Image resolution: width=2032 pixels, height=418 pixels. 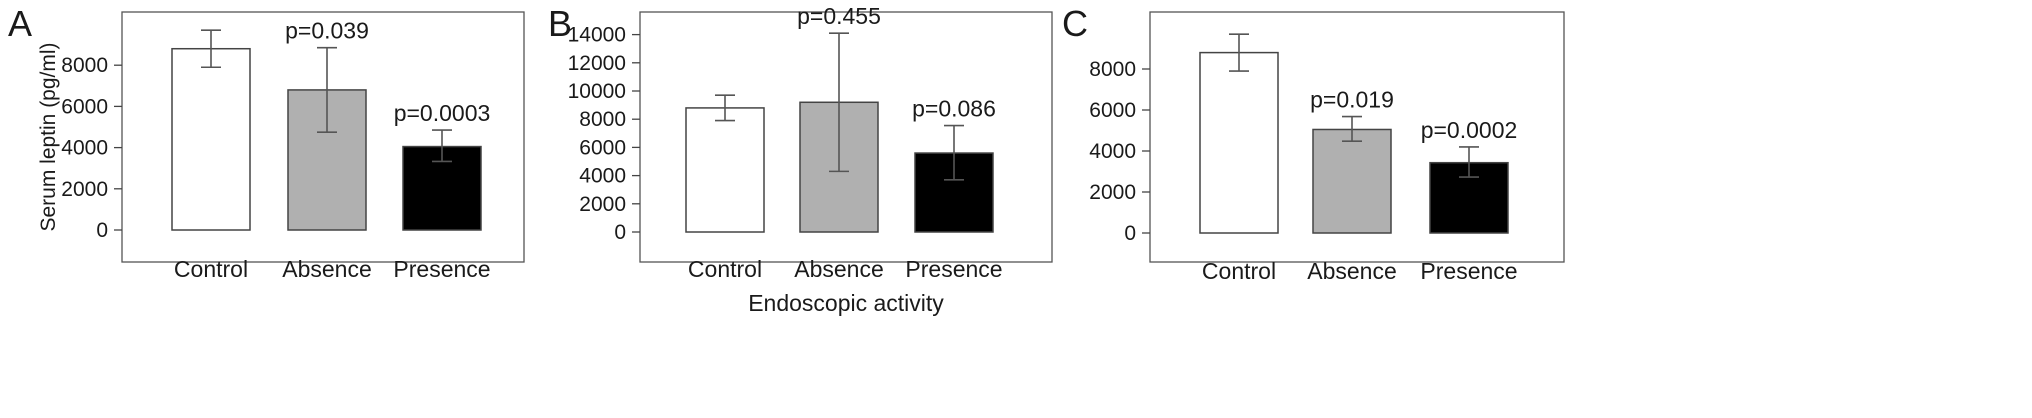 What do you see at coordinates (20, 23) in the screenshot?
I see `panel-label: A` at bounding box center [20, 23].